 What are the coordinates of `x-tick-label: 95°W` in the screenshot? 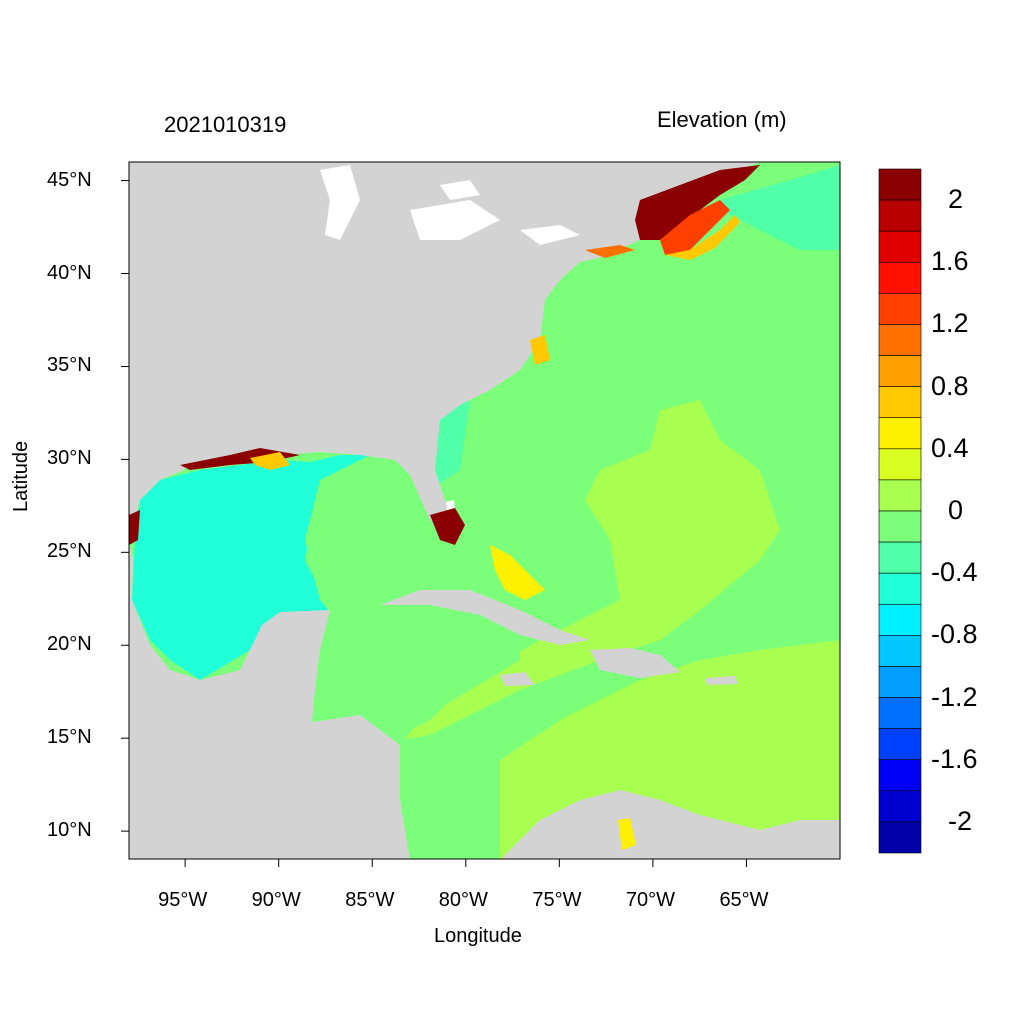 It's located at (183, 900).